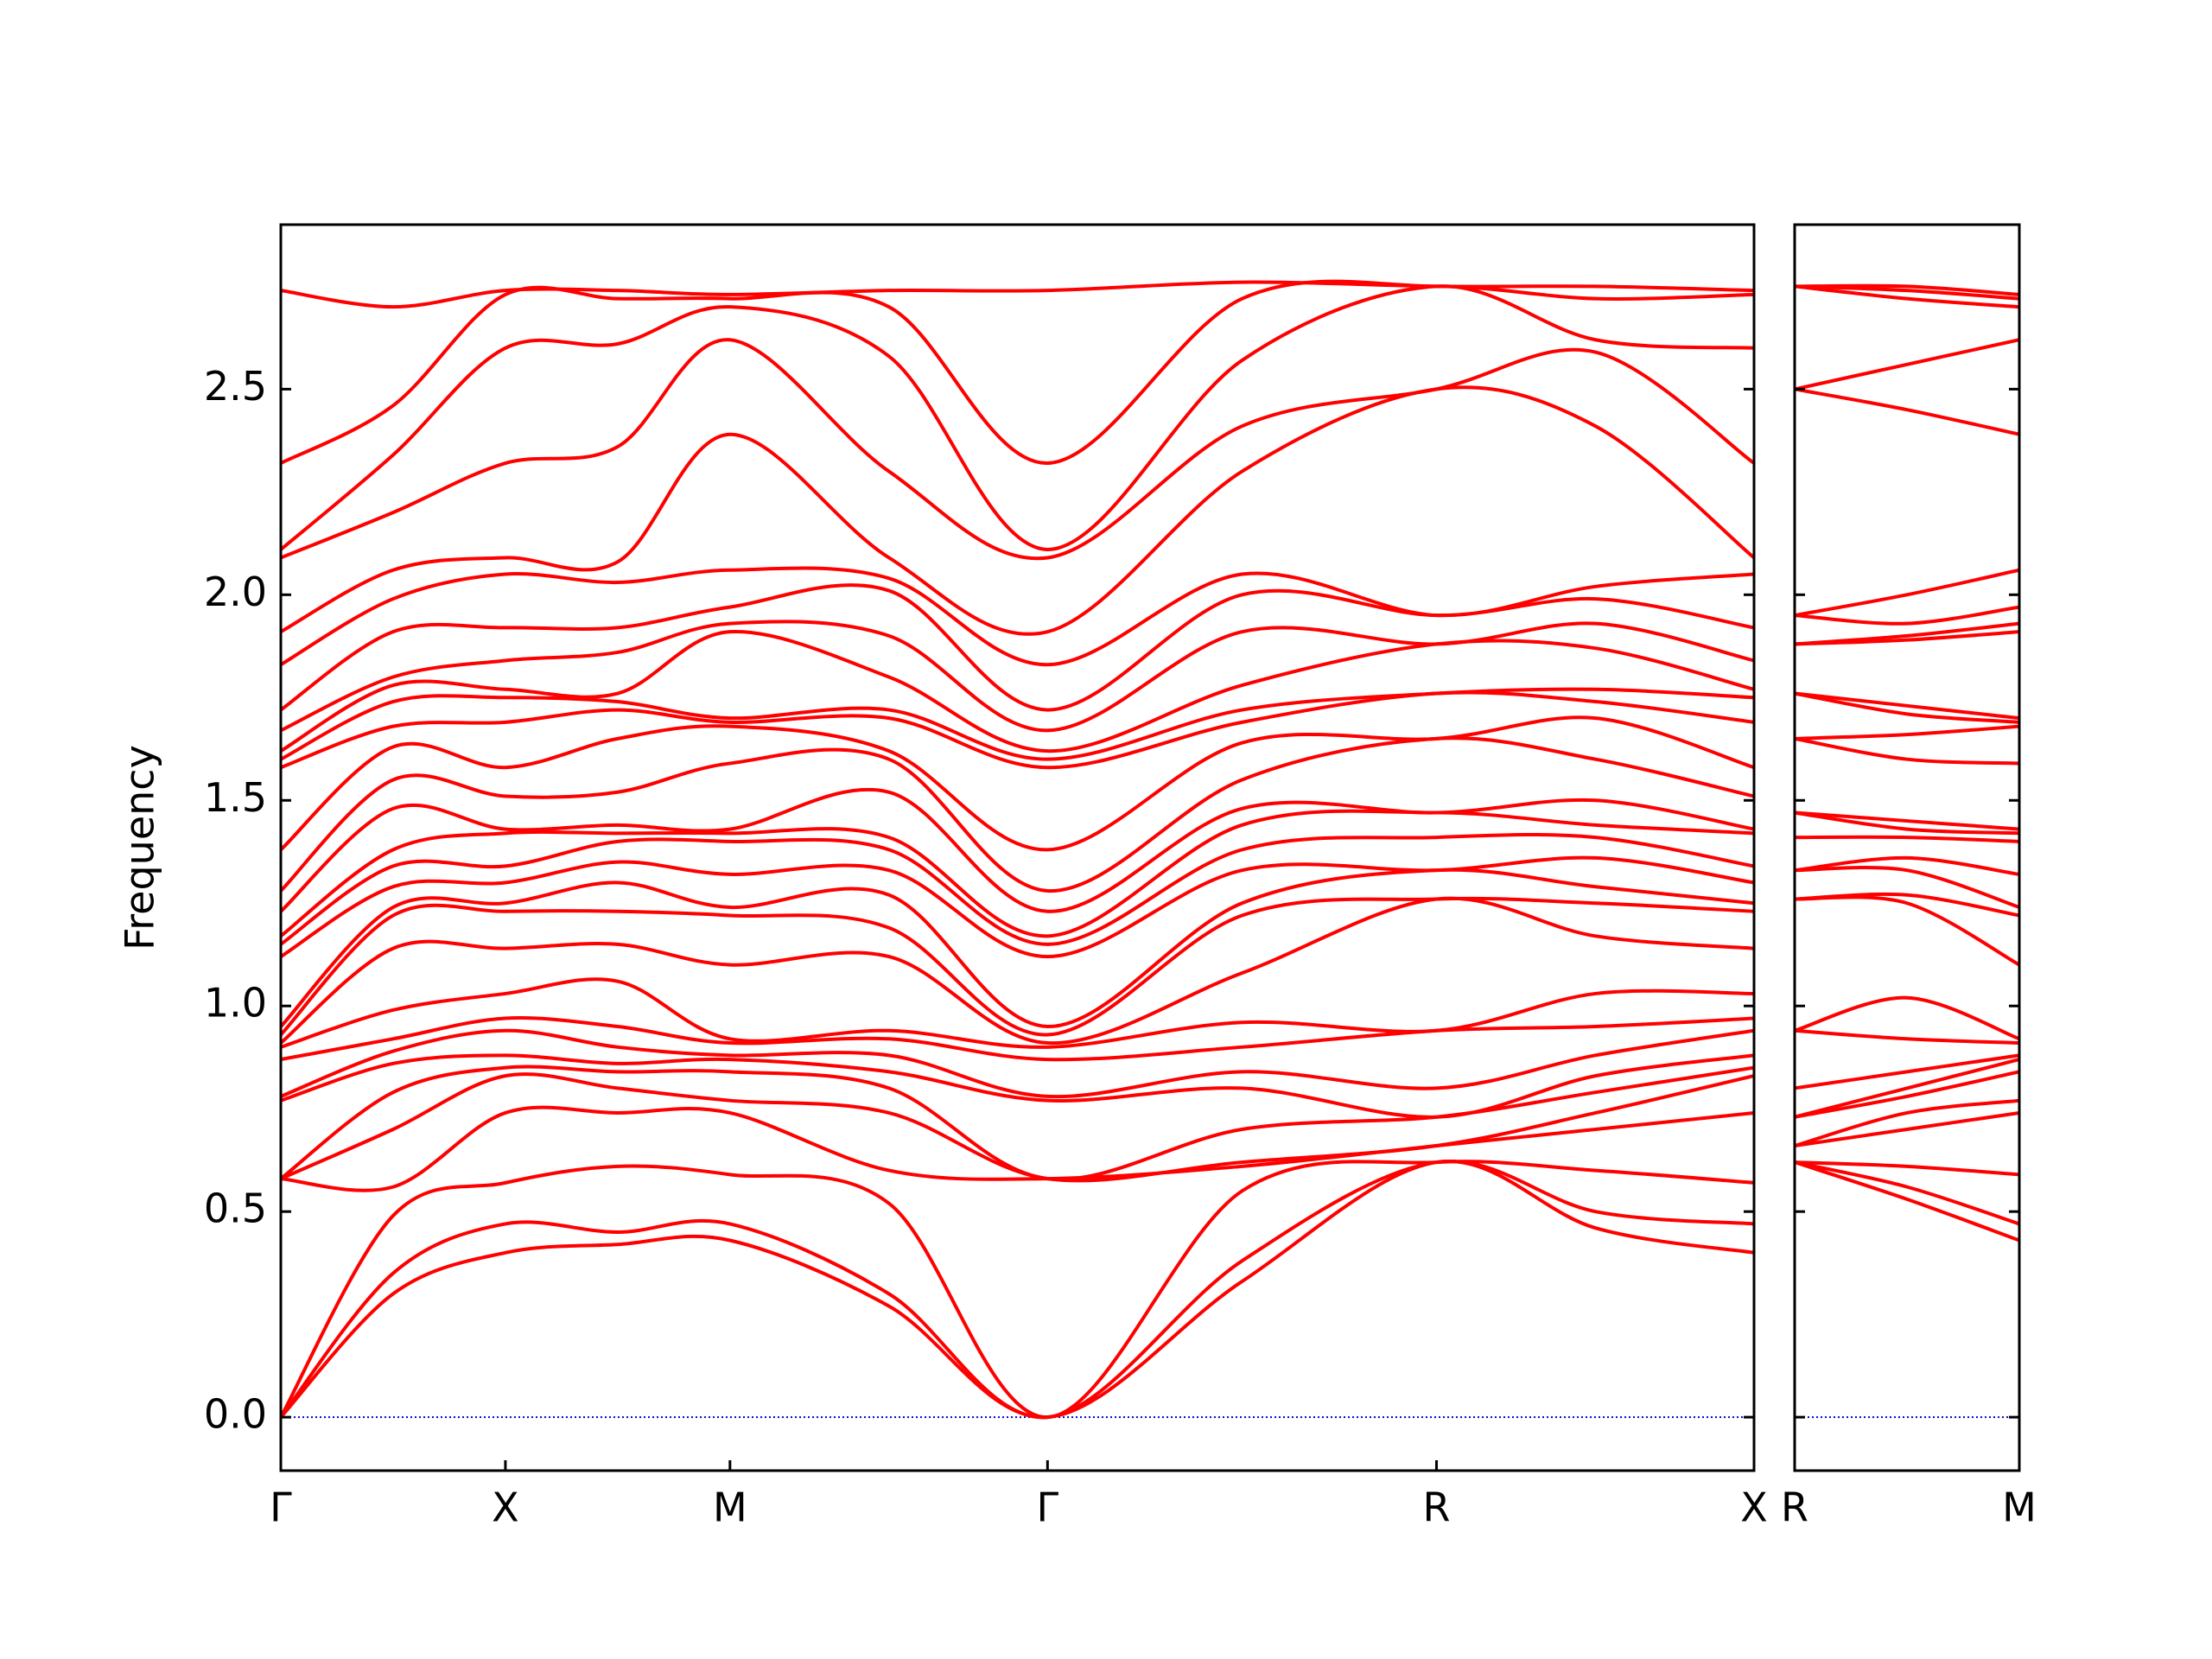 This screenshot has width=2212, height=1659. Describe the element at coordinates (235, 797) in the screenshot. I see `y-tick-label: 1.5` at that location.